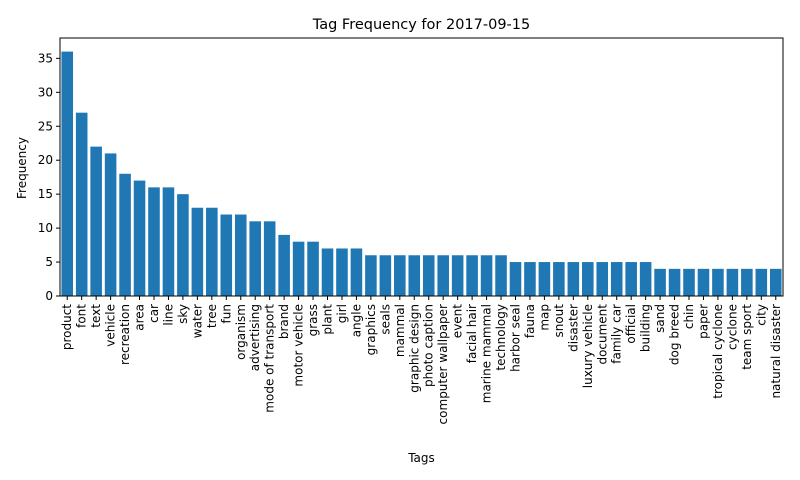  Describe the element at coordinates (544, 279) in the screenshot. I see `bar-map` at that location.